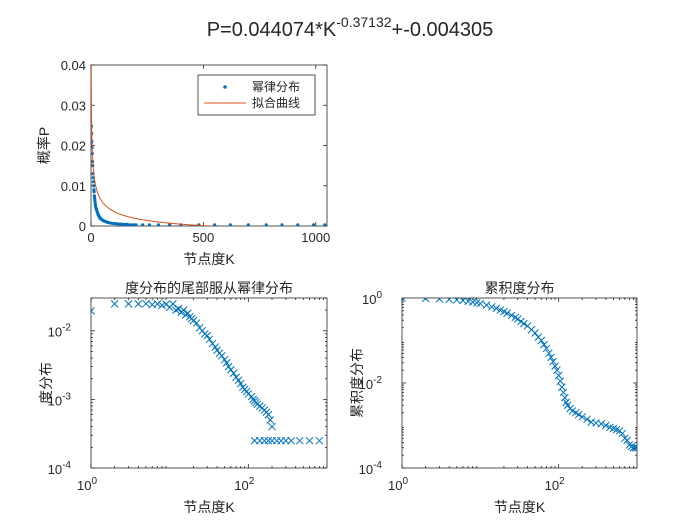  I want to click on y-tick-label: 0.03, so click(73, 105).